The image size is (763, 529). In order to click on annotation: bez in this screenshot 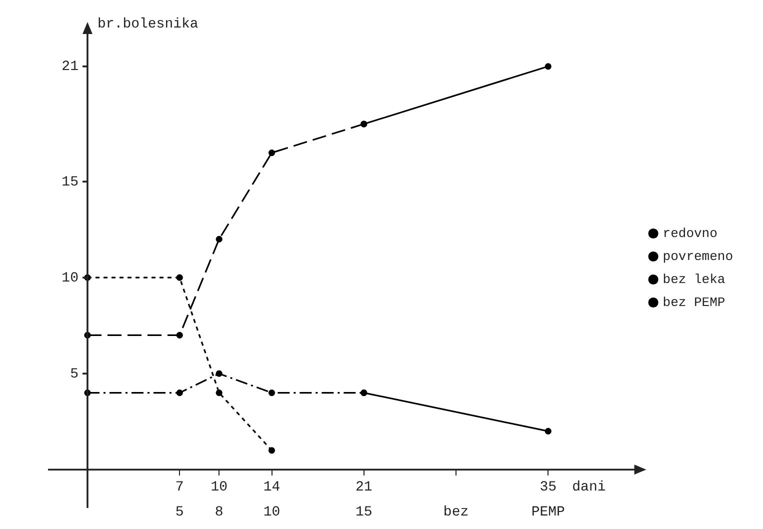, I will do `click(456, 512)`.